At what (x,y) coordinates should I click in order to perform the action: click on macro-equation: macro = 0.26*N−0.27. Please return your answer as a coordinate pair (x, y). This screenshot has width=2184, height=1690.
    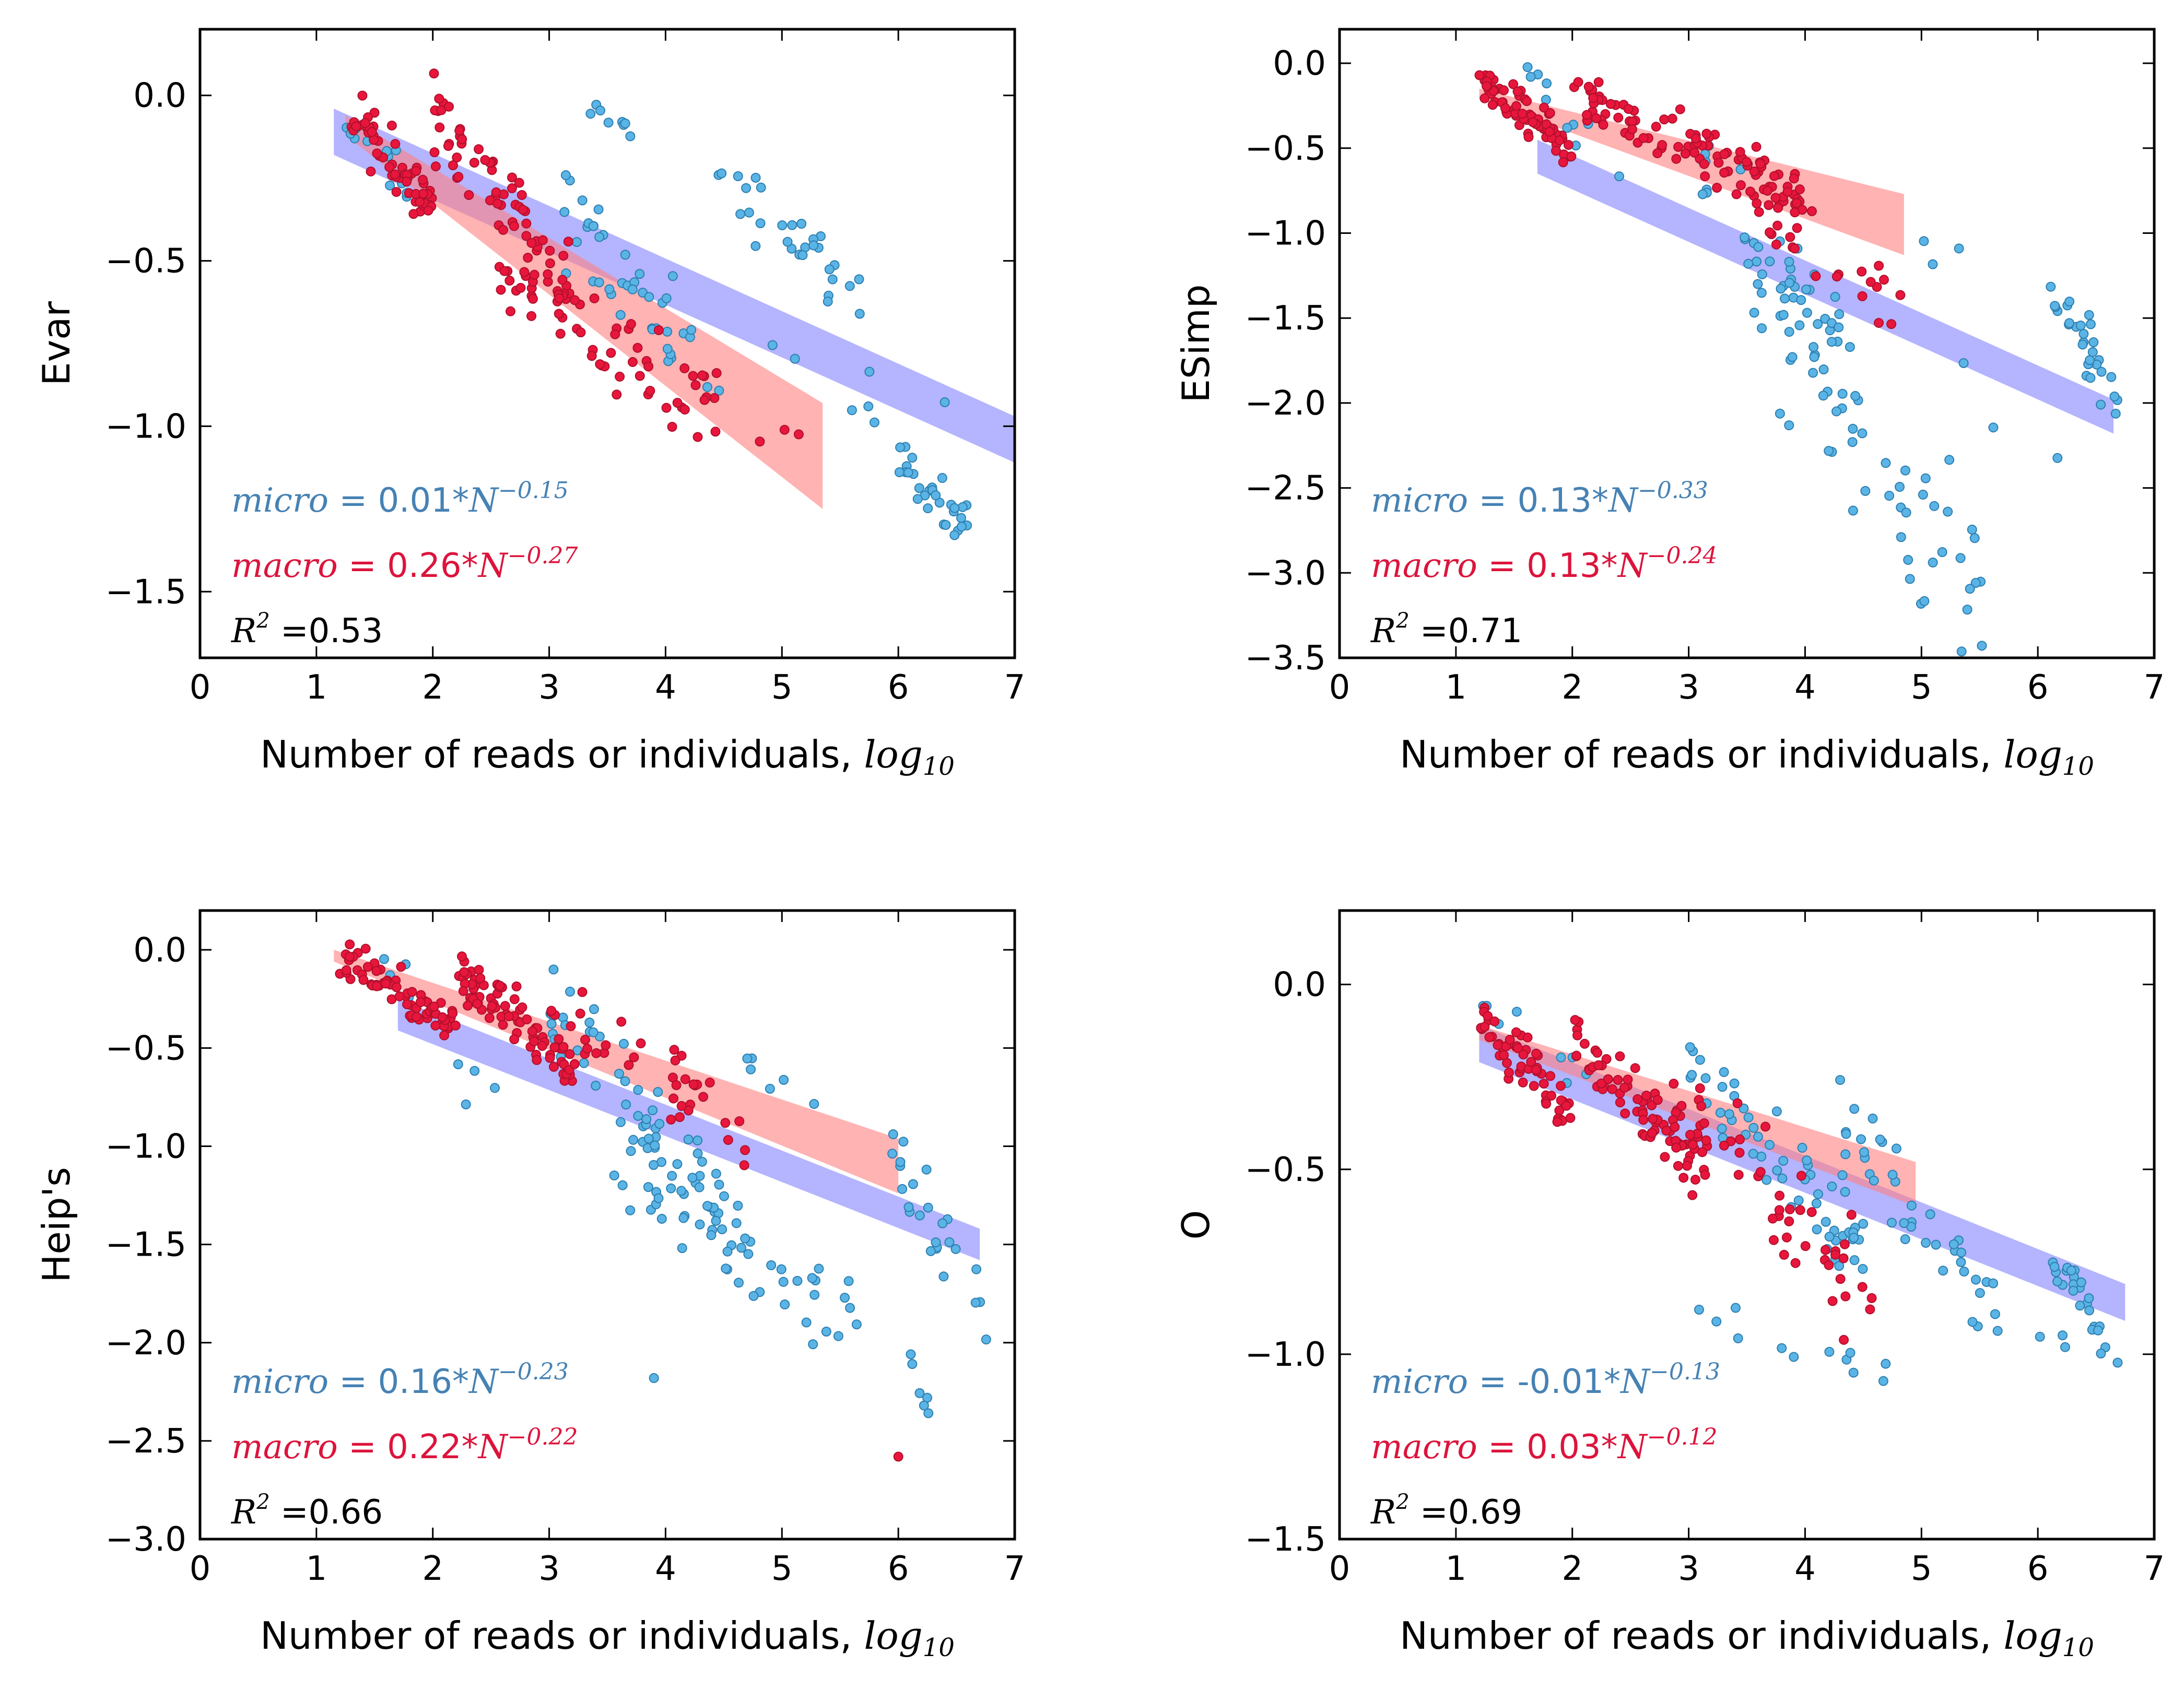
    Looking at the image, I should click on (404, 564).